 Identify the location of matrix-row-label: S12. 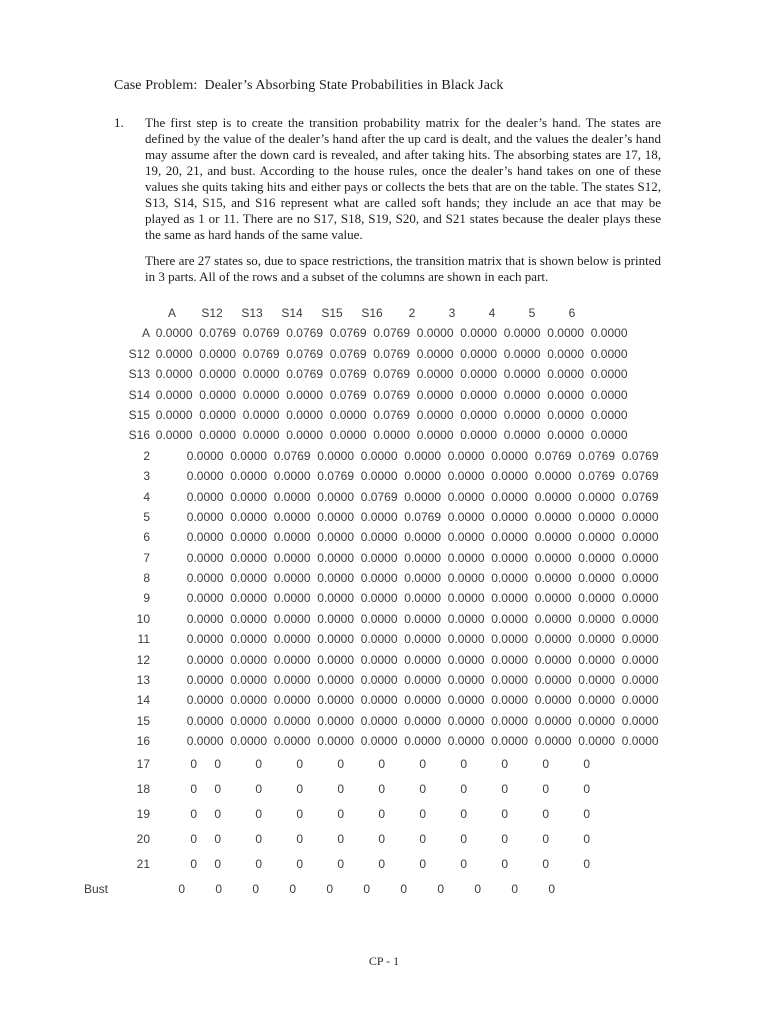
(139, 353).